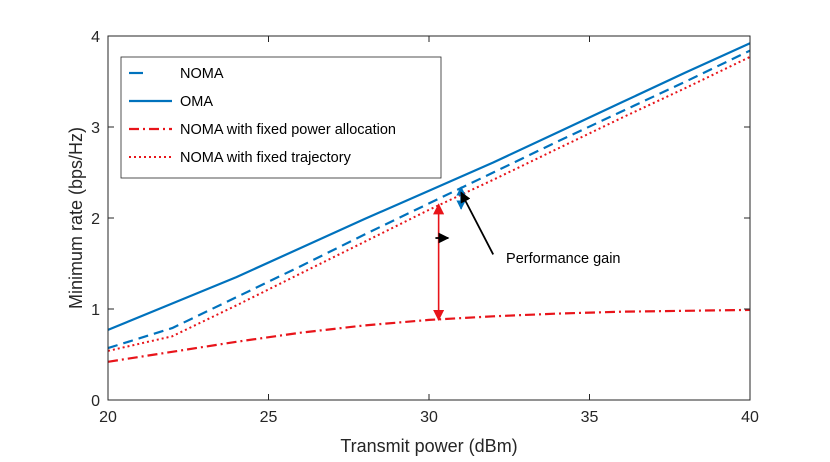 The width and height of the screenshot is (830, 462). I want to click on y-tick-label: 3, so click(95, 128).